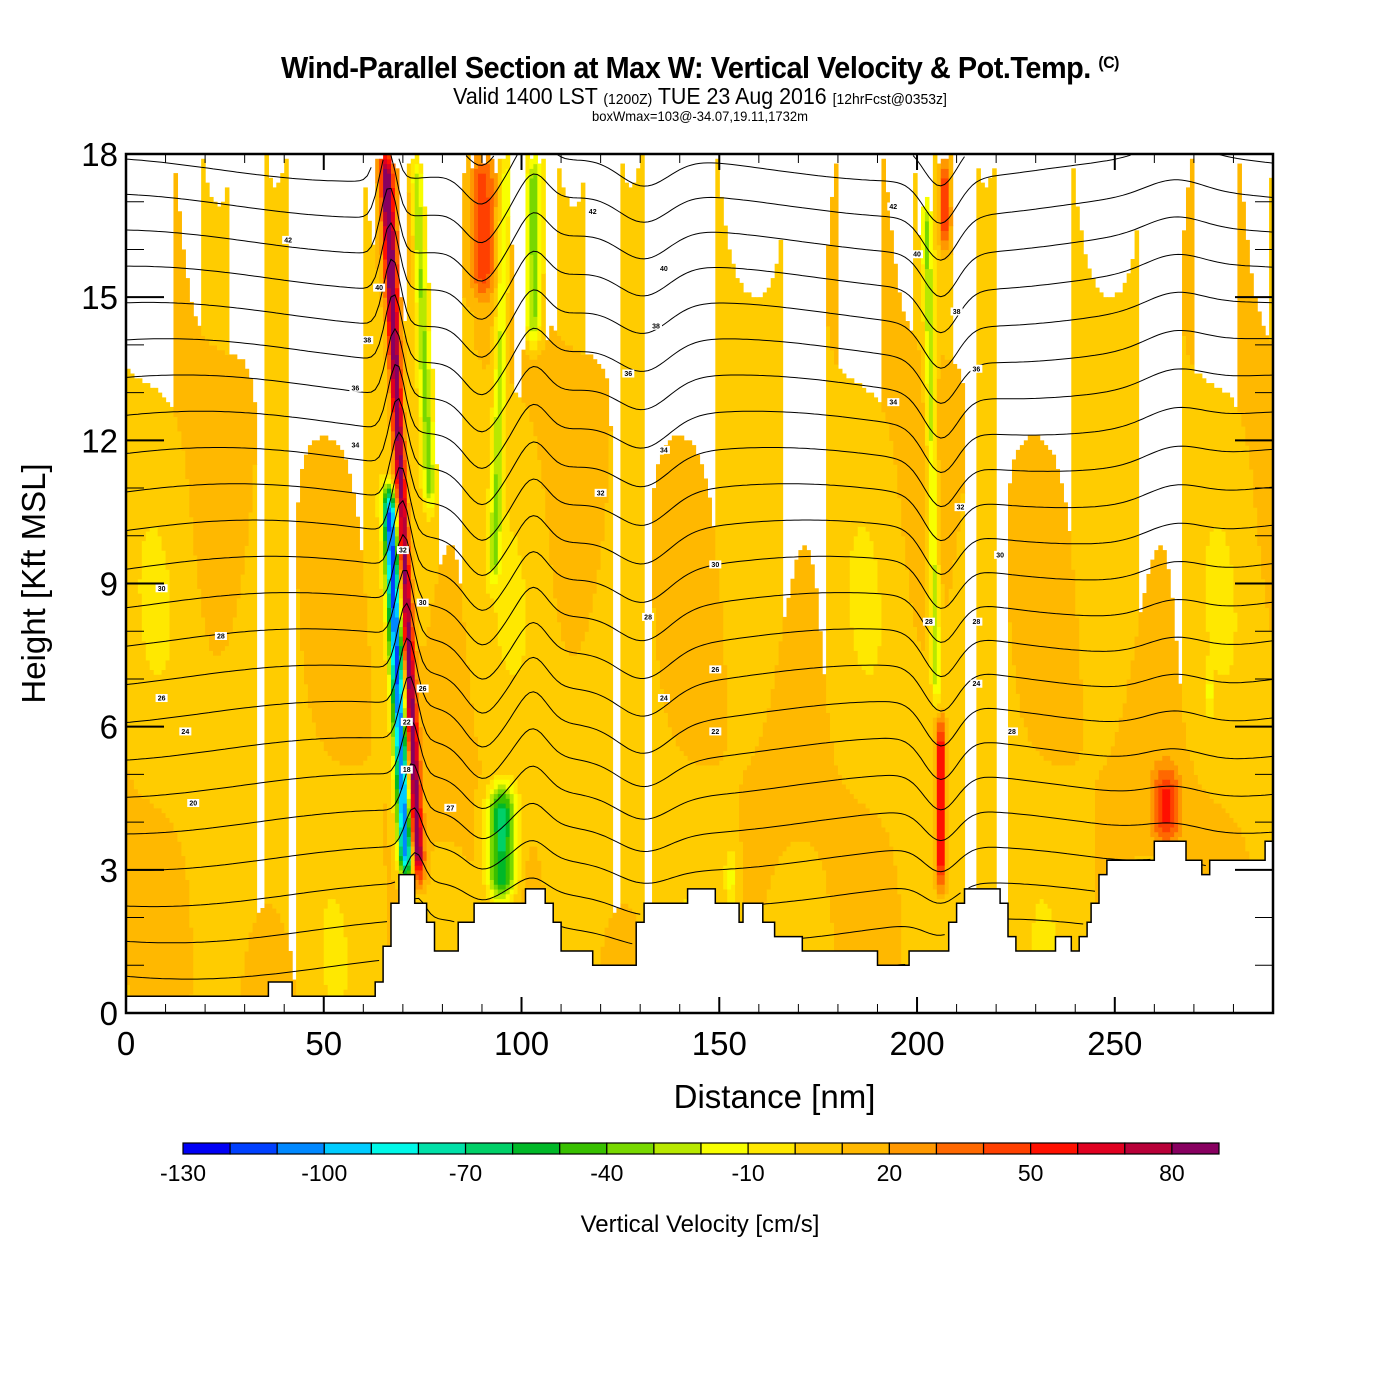 The height and width of the screenshot is (1400, 1400). I want to click on colorbar-tick-label: -40, so click(606, 1173).